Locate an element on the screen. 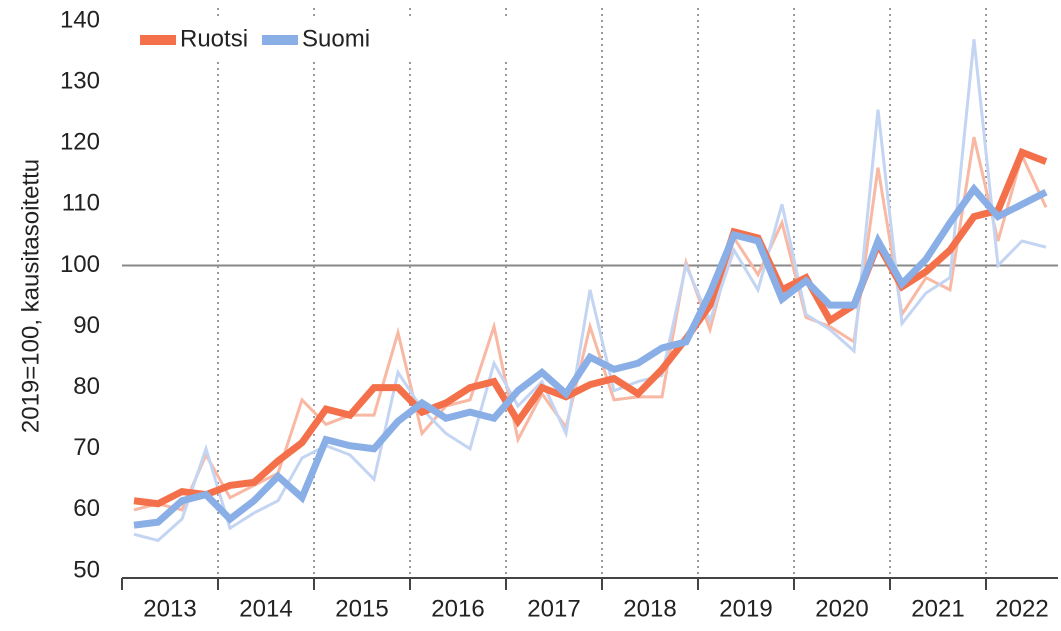  y-tick-label: 140 is located at coordinates (80, 19).